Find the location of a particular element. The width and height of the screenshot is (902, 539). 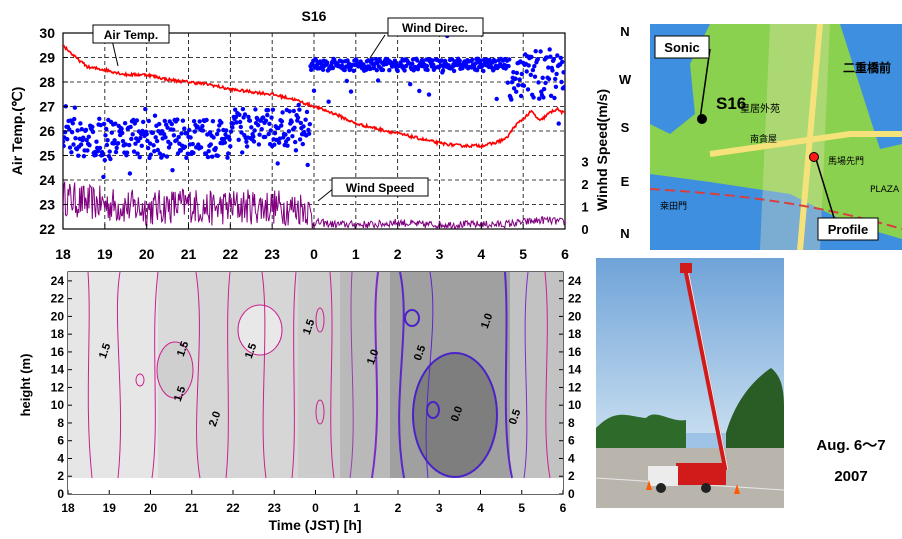

map-place-3: 南貪屋 is located at coordinates (763, 139).